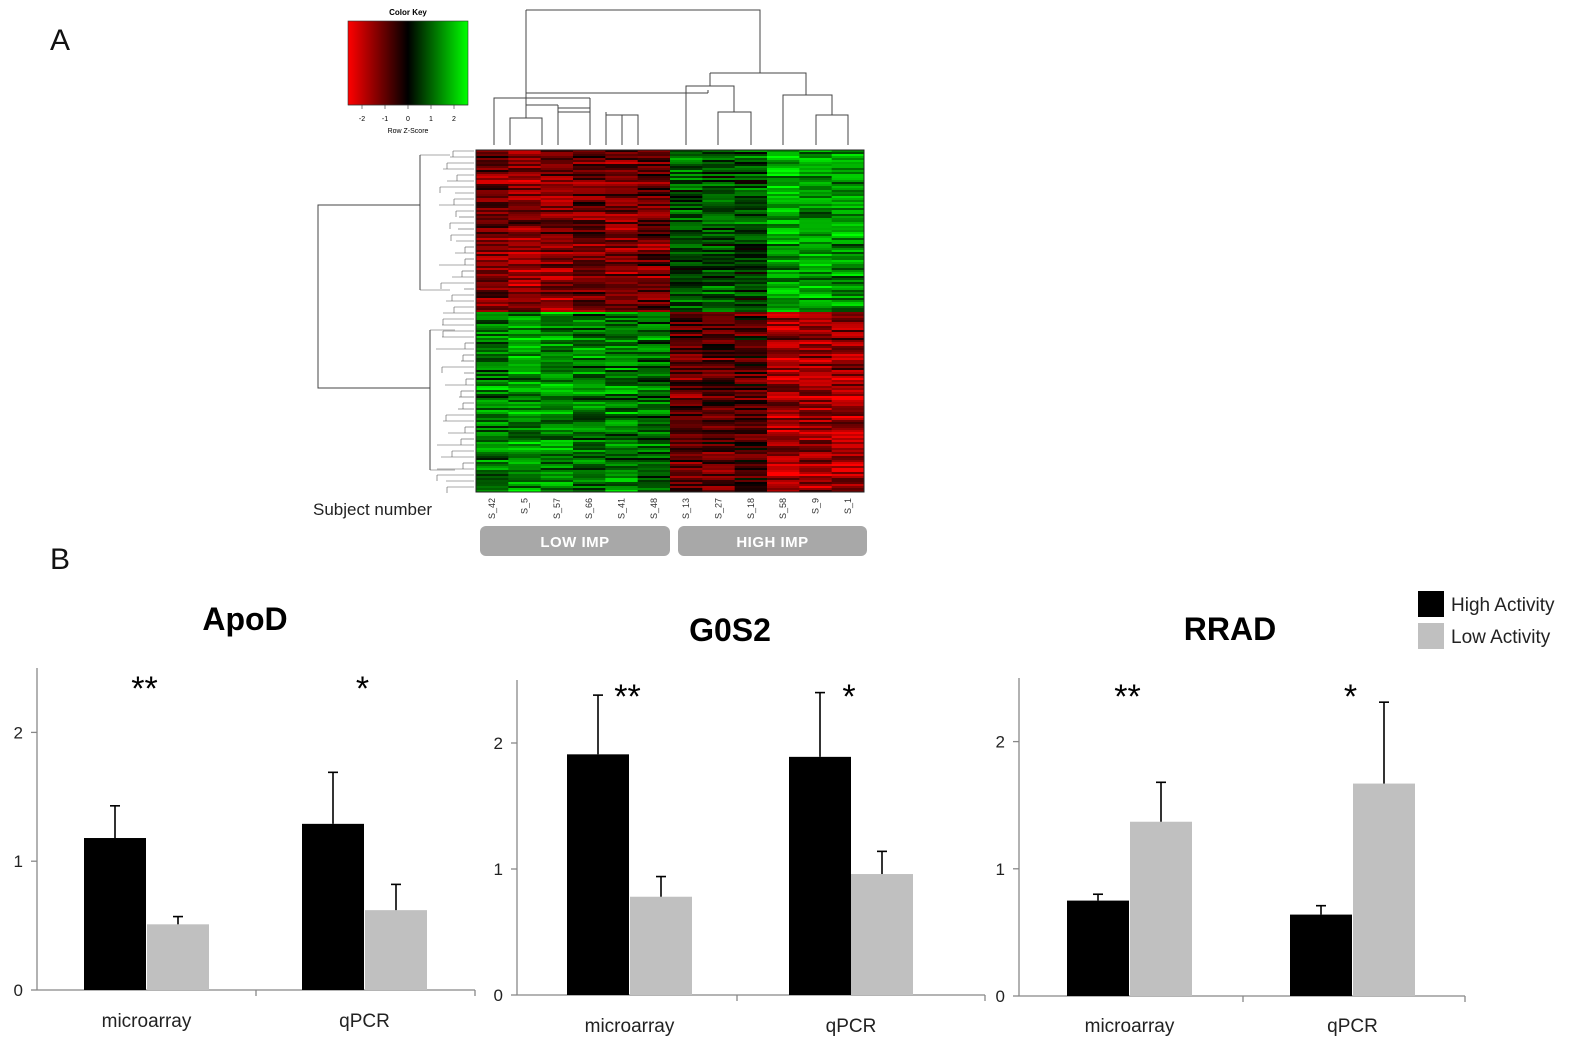  Describe the element at coordinates (245, 816) in the screenshot. I see `bar-chart-apod: ApoD 0 1 2 microarray ** qPCR *` at that location.